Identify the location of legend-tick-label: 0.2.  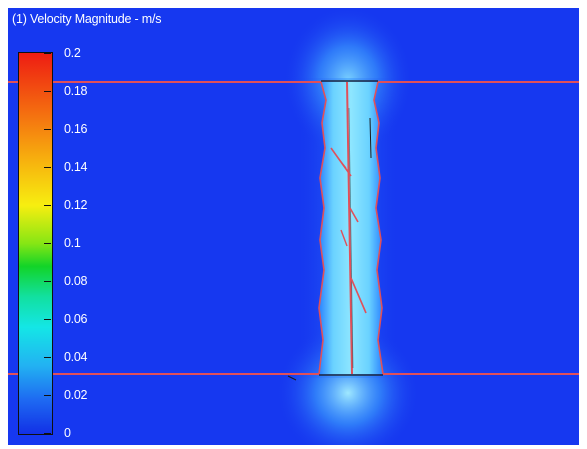
(72, 53).